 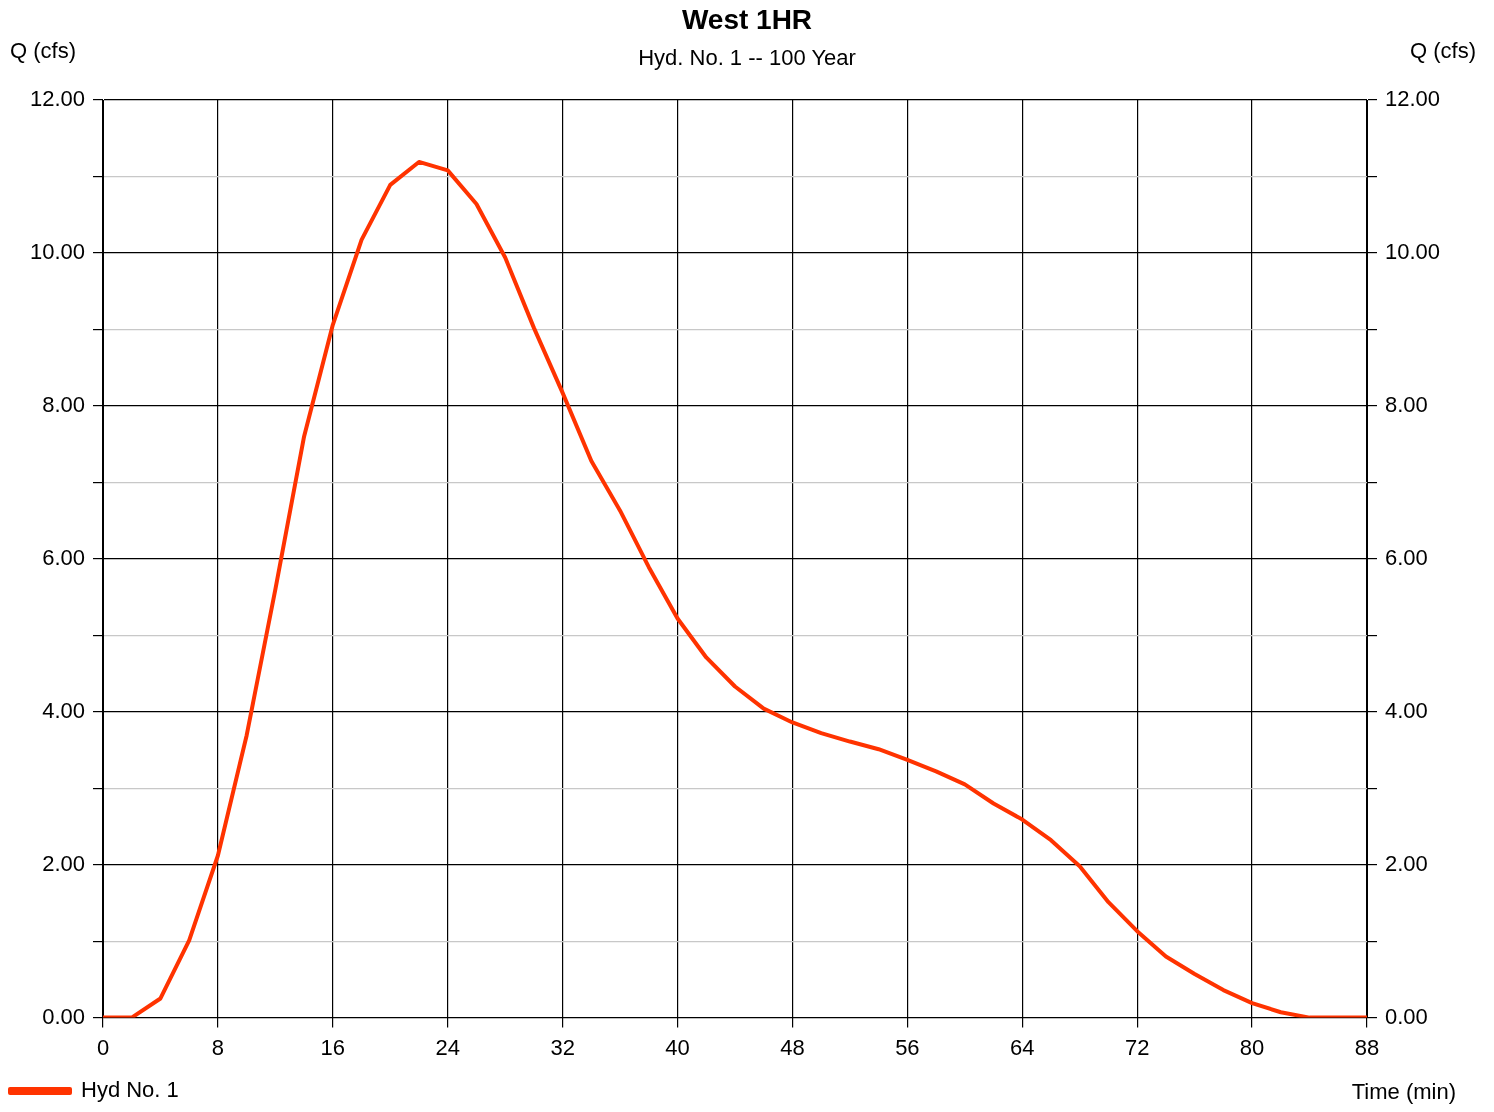 What do you see at coordinates (1413, 251) in the screenshot?
I see `y2-tick-label: 10.00` at bounding box center [1413, 251].